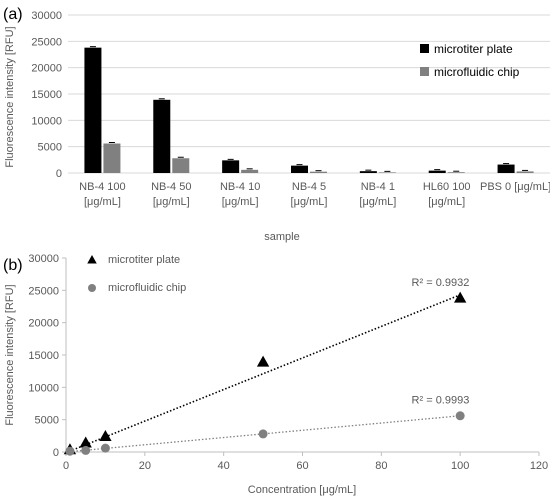  Describe the element at coordinates (377, 194) in the screenshot. I see `x-tick-label: NB-4 1 [μg/mL]` at that location.